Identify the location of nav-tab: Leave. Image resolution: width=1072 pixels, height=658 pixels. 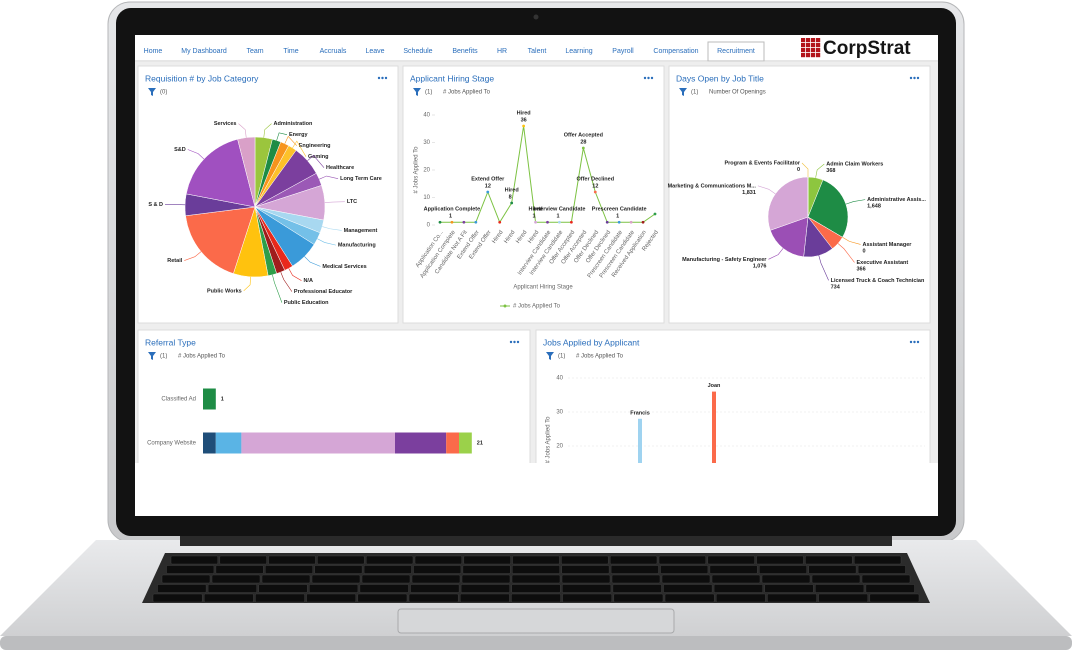
(374, 51).